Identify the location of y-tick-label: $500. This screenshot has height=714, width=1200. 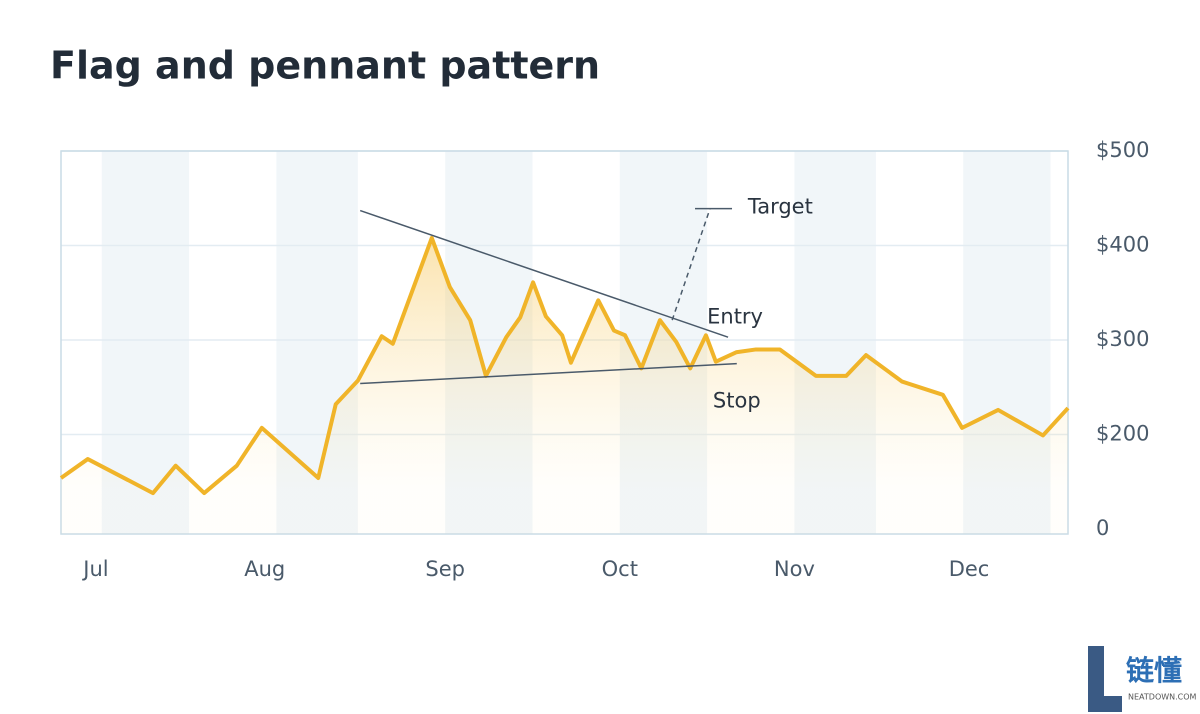
(1122, 150).